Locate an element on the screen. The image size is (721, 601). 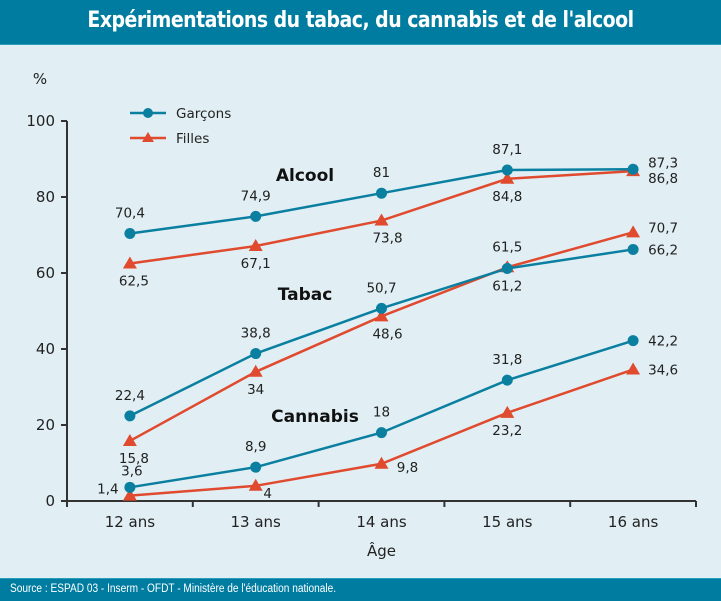
data-label: 81 is located at coordinates (381, 173).